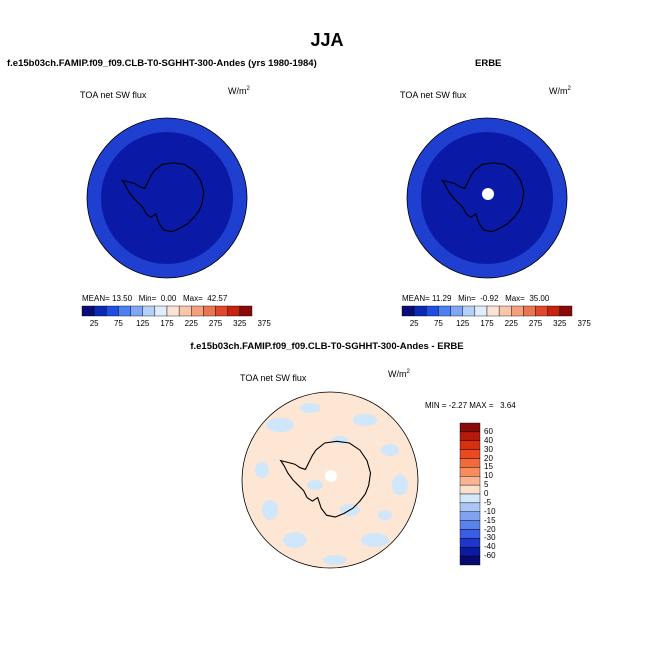 This screenshot has height=654, width=654. Describe the element at coordinates (486, 493) in the screenshot. I see `colorbar-tick-label: 0` at that location.